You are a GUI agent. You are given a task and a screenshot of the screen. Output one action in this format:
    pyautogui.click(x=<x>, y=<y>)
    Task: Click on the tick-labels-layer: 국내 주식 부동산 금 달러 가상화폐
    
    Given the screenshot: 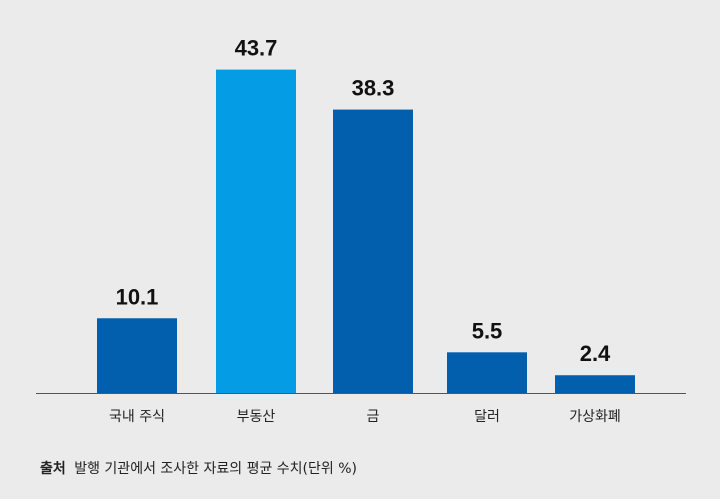 What is the action you would take?
    pyautogui.click(x=365, y=417)
    